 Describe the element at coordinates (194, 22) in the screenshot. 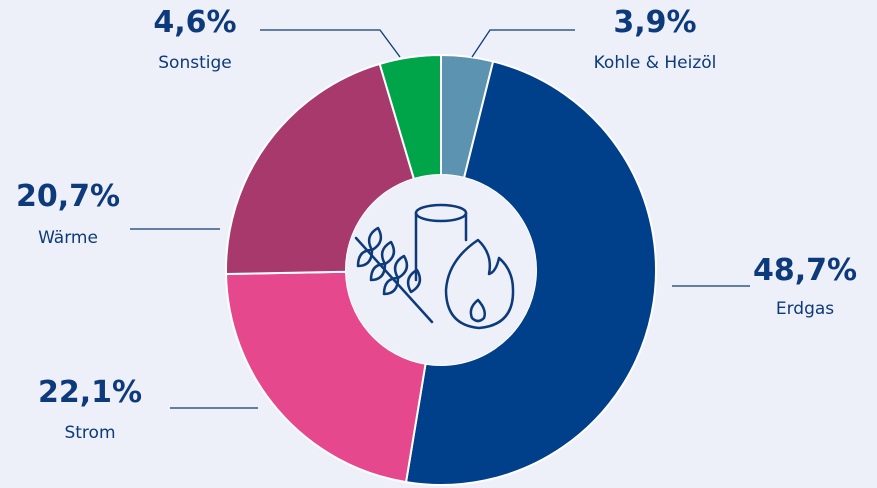

I see `value-label: 4,6%` at that location.